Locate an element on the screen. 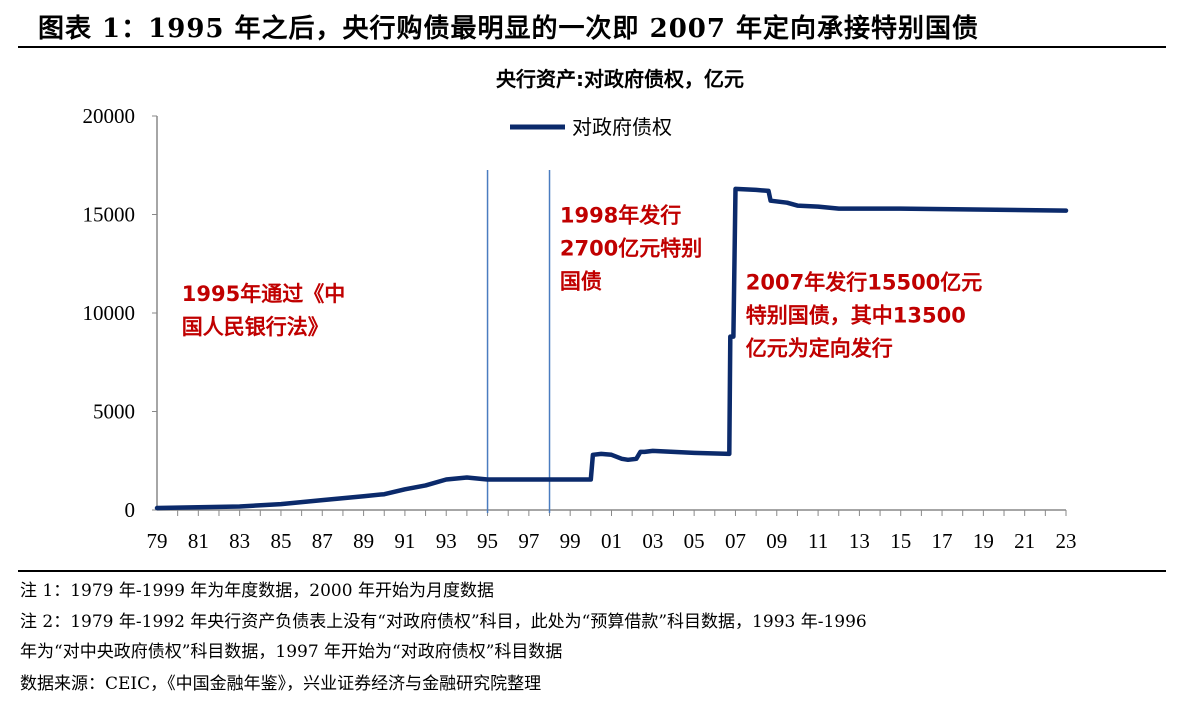 This screenshot has height=713, width=1181. x-tick-label: 09 is located at coordinates (776, 541).